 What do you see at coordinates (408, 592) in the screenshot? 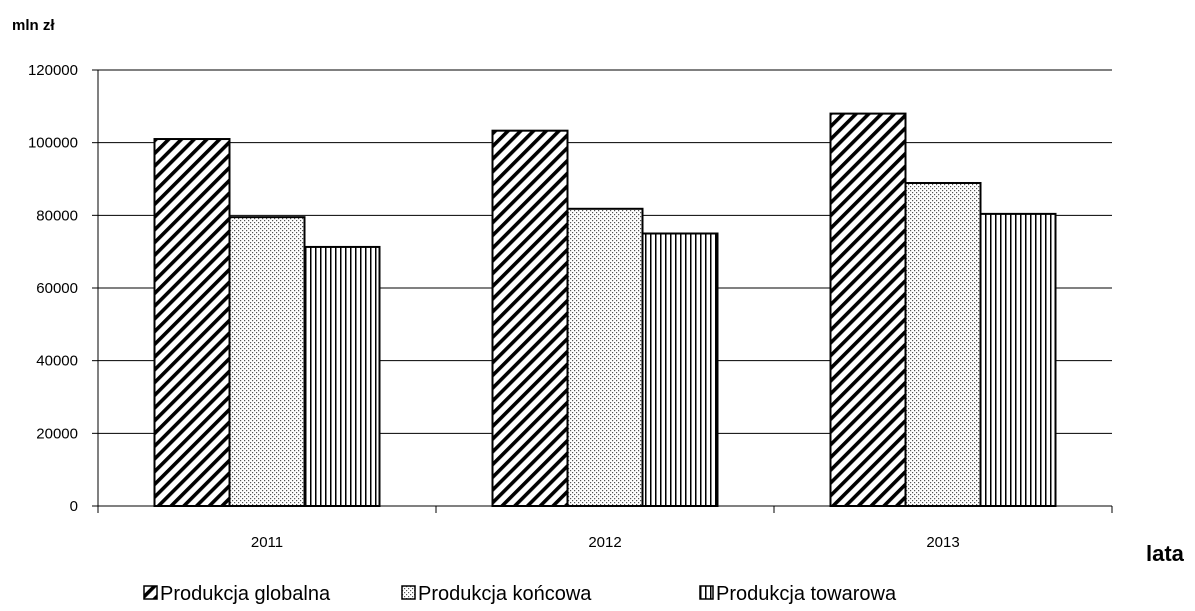
I see `legend-swatch-dotted` at bounding box center [408, 592].